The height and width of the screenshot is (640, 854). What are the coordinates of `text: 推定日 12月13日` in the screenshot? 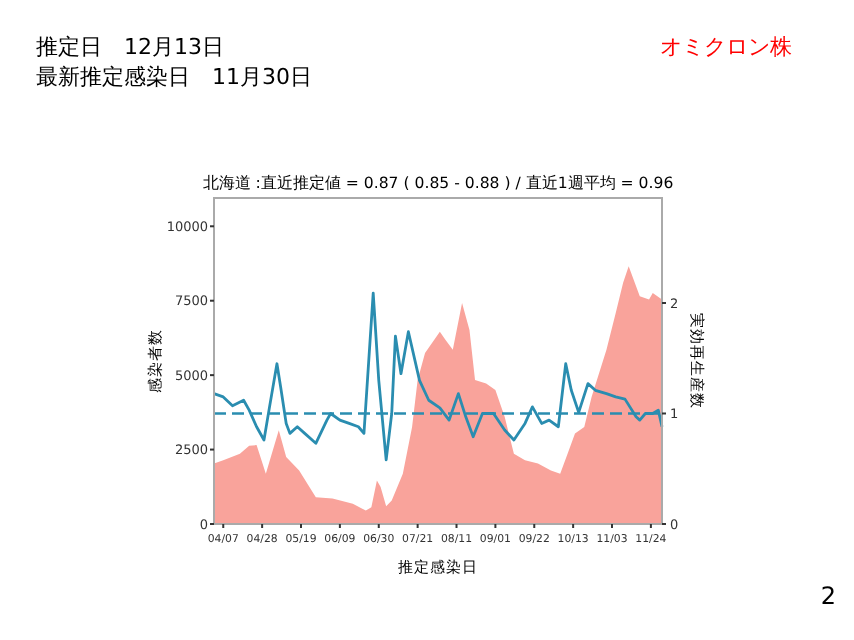 It's located at (130, 47).